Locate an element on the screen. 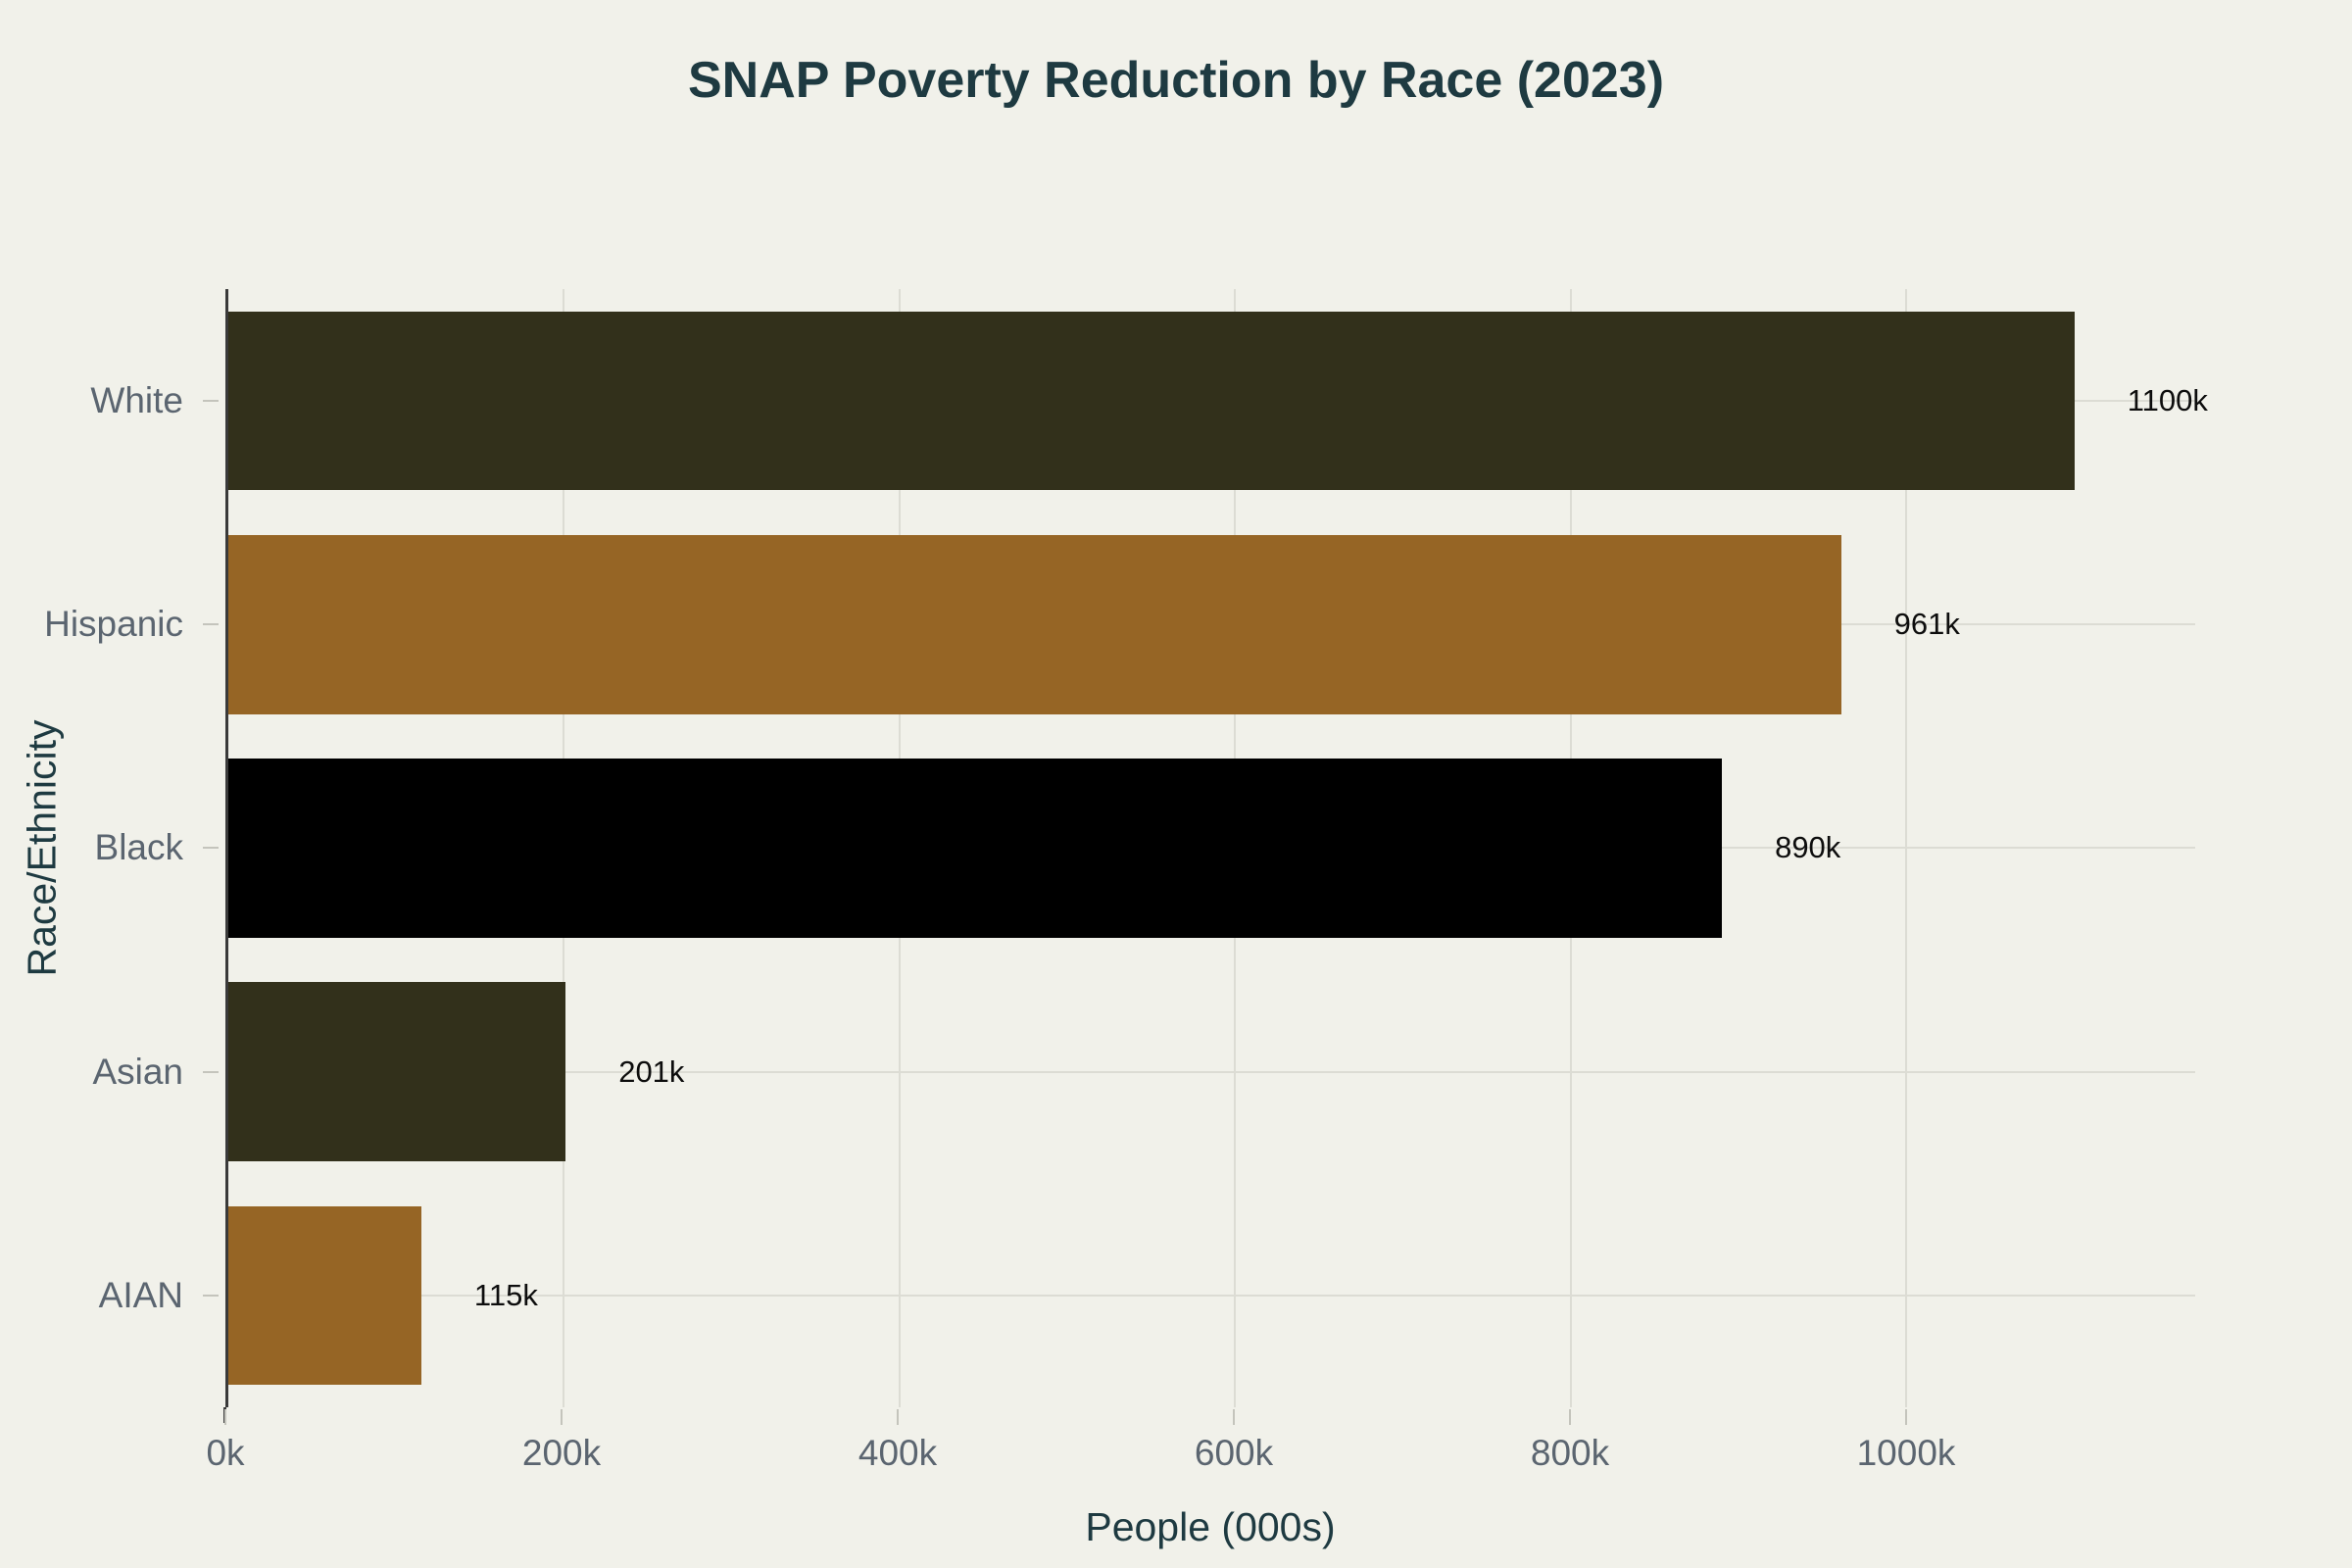 This screenshot has width=2352, height=1568. bar-hispanic is located at coordinates (1034, 624).